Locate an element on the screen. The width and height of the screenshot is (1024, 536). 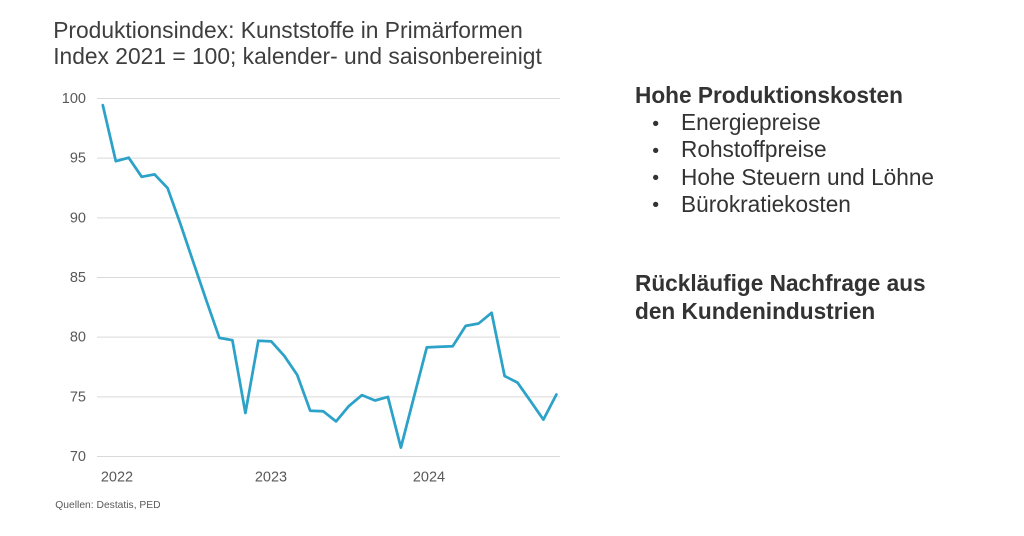
svg-text: 2024 is located at coordinates (429, 478).